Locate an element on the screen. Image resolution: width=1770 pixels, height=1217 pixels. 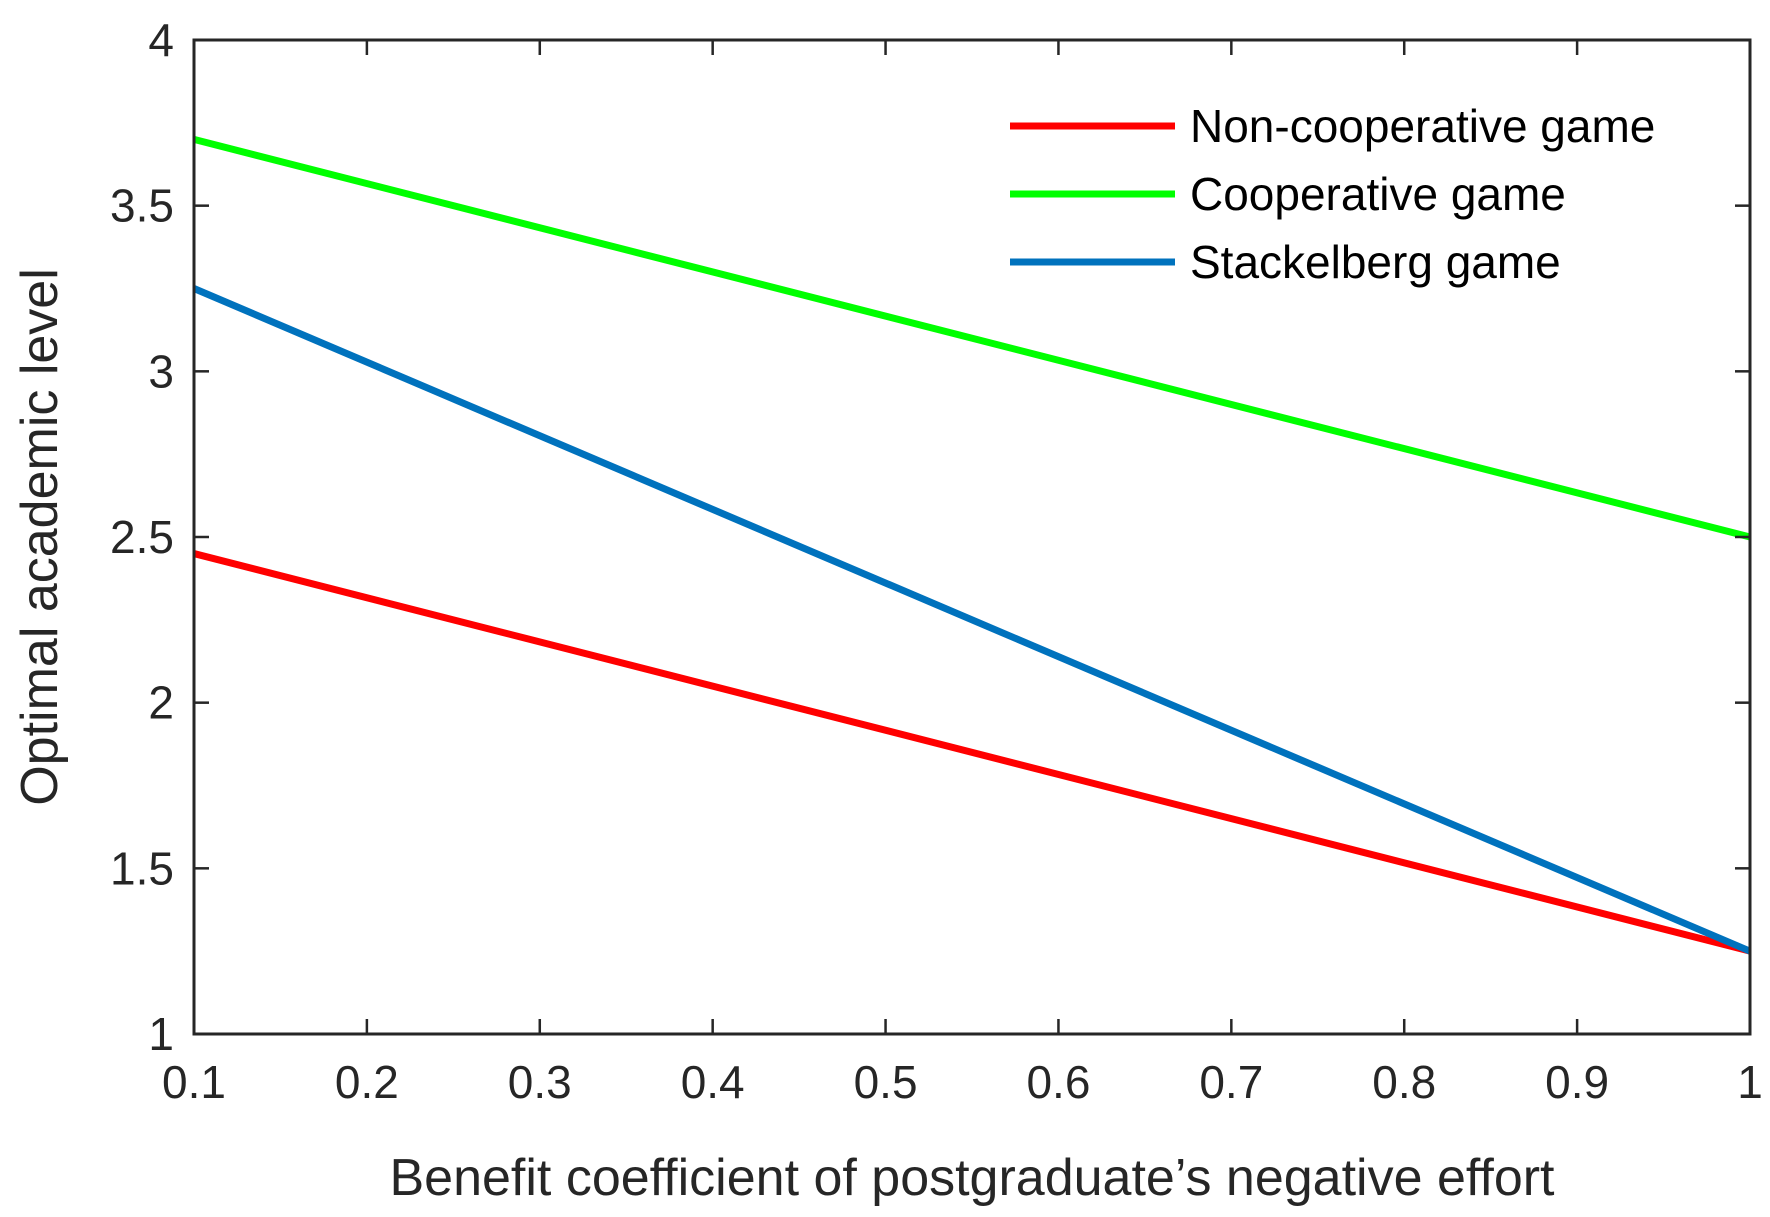
y-tick-label: 1 is located at coordinates (161, 1034).